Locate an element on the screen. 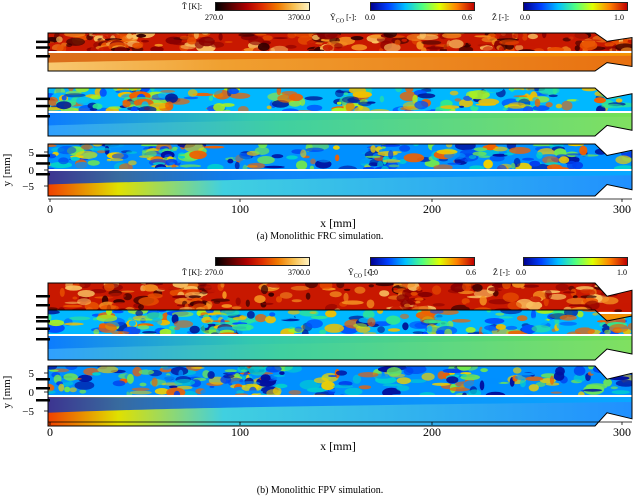 Image resolution: width=640 pixels, height=501 pixels. x-tick-label-fpv: 0 is located at coordinates (50, 432).